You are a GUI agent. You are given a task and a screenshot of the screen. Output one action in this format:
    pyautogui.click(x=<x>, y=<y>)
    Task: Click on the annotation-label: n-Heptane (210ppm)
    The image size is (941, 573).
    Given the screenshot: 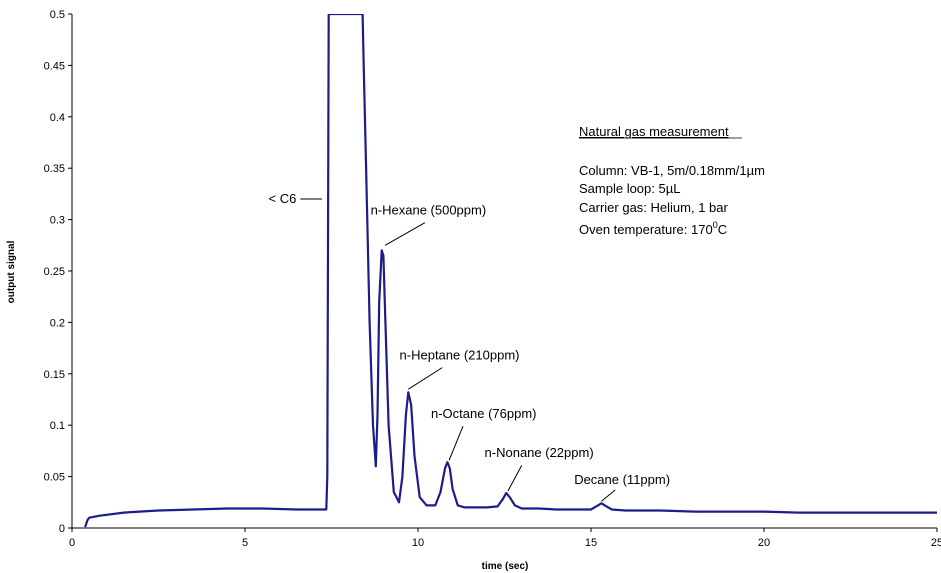 What is the action you would take?
    pyautogui.click(x=460, y=354)
    